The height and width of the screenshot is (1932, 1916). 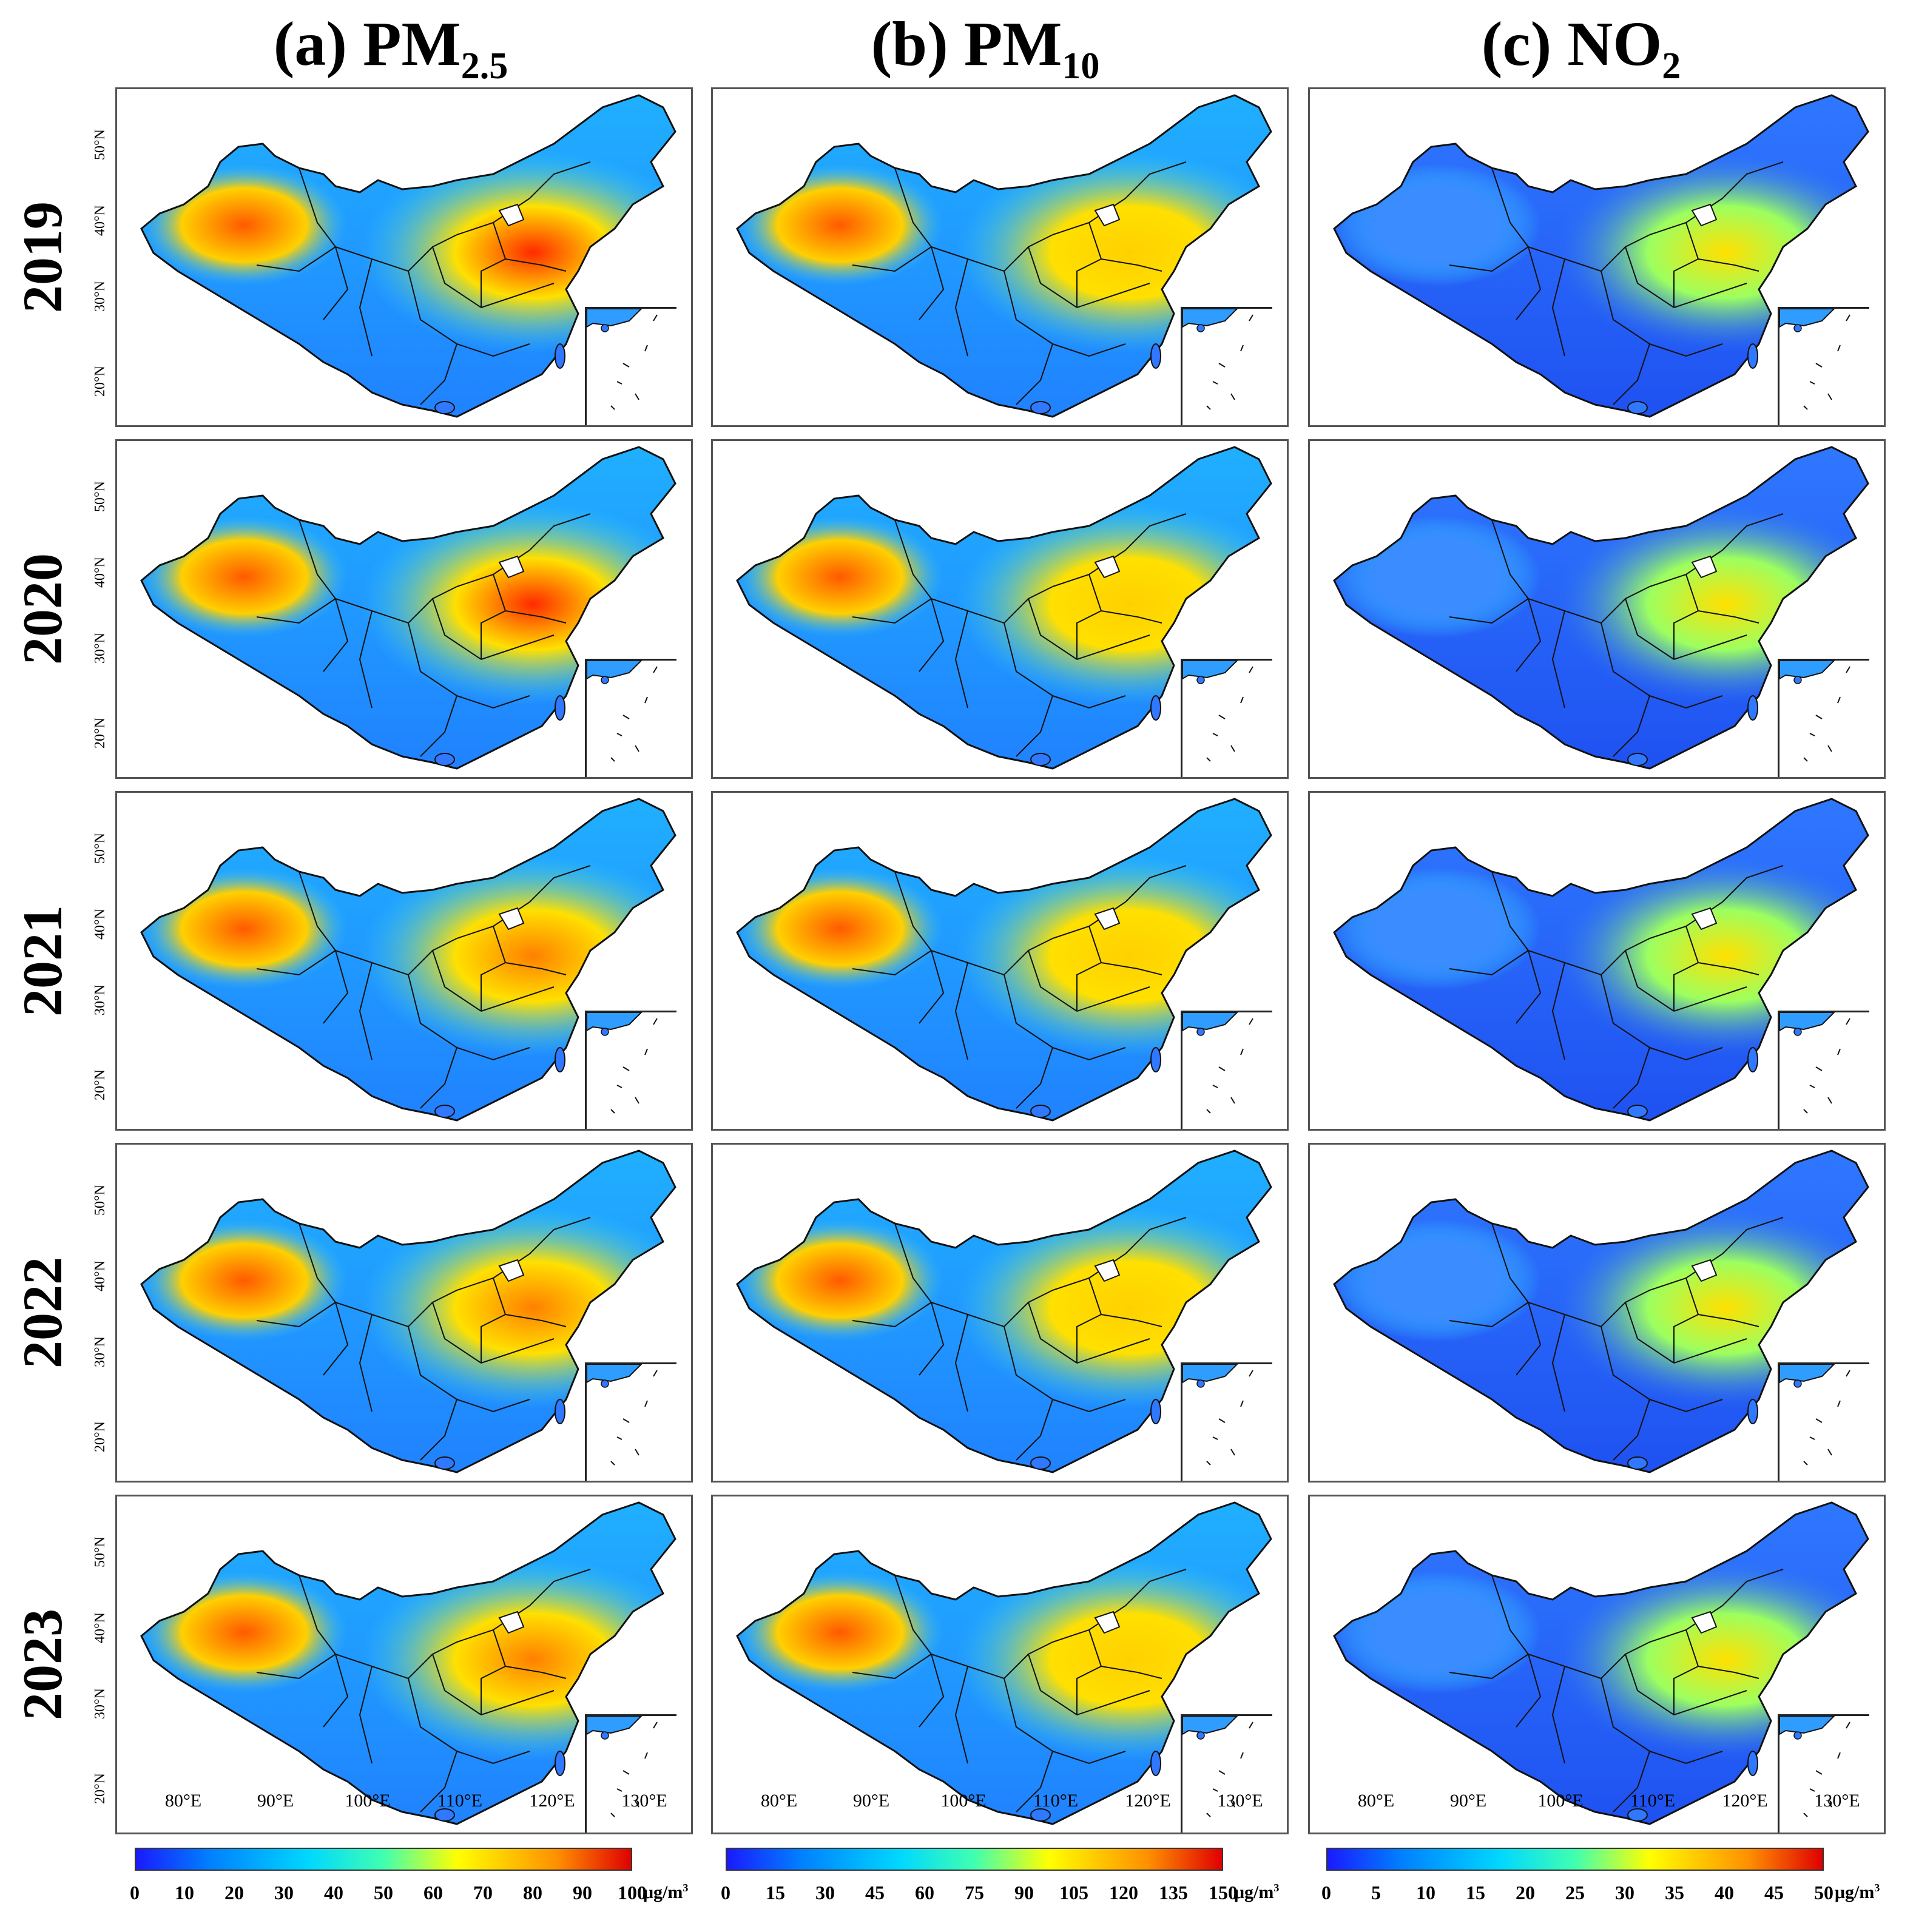 I want to click on year-label-2022: 2022, so click(x=43, y=1313).